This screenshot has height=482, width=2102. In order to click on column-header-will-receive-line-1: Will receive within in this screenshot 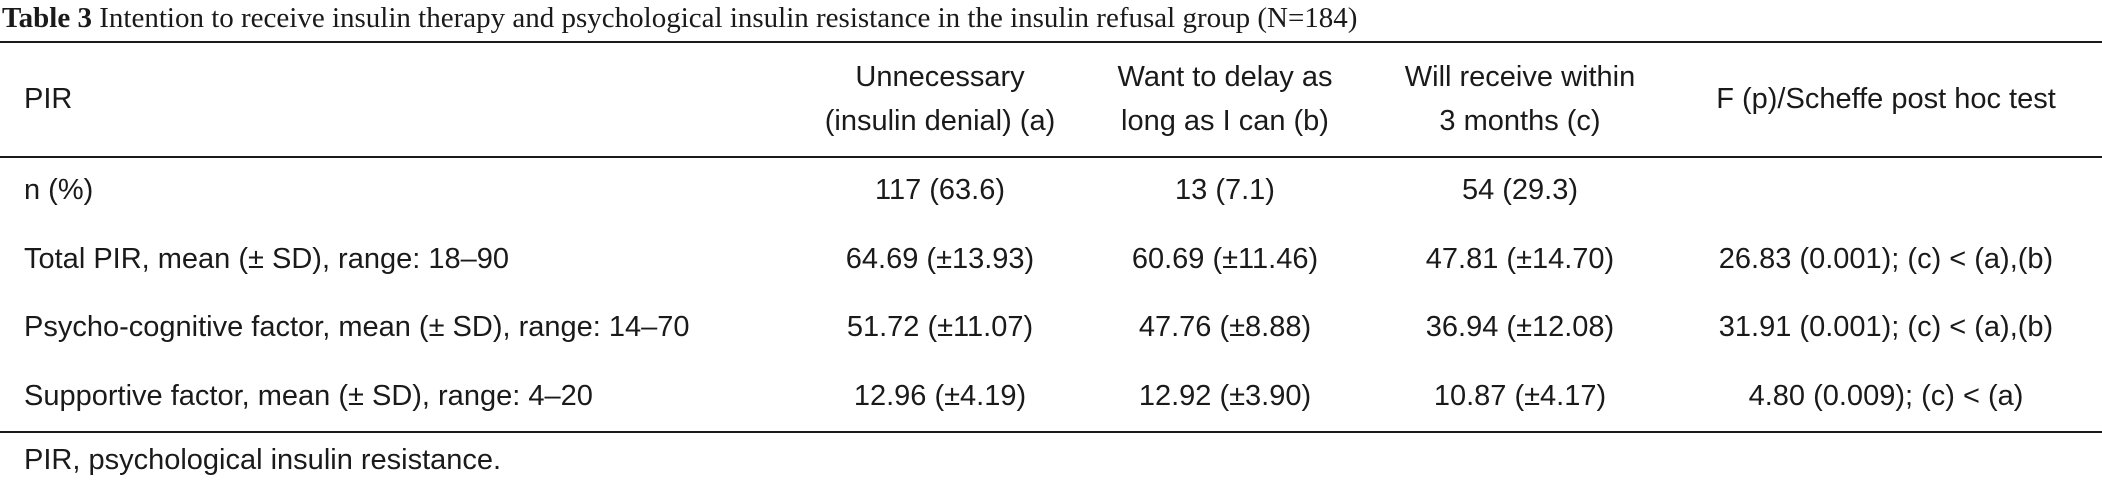, I will do `click(1520, 77)`.